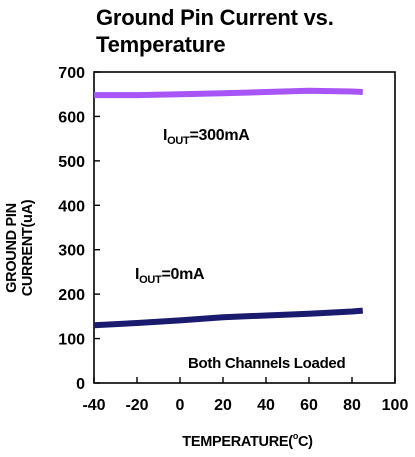  What do you see at coordinates (93, 405) in the screenshot?
I see `x-tick-label: -40` at bounding box center [93, 405].